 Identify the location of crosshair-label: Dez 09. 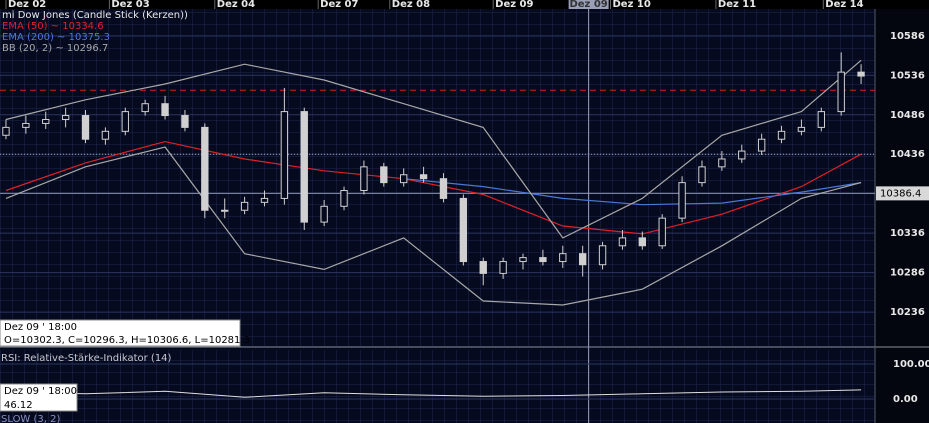
(588, 5).